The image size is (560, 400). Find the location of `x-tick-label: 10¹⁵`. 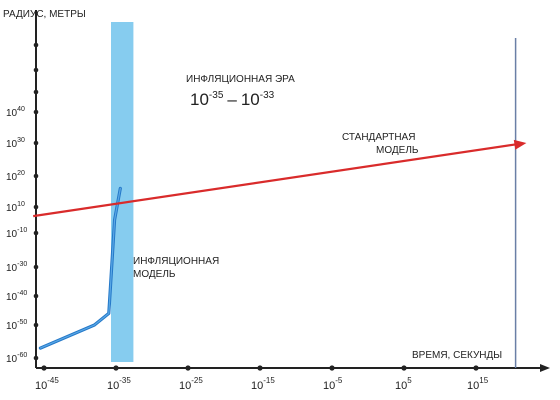

x-tick-label: 10¹⁵ is located at coordinates (478, 384).